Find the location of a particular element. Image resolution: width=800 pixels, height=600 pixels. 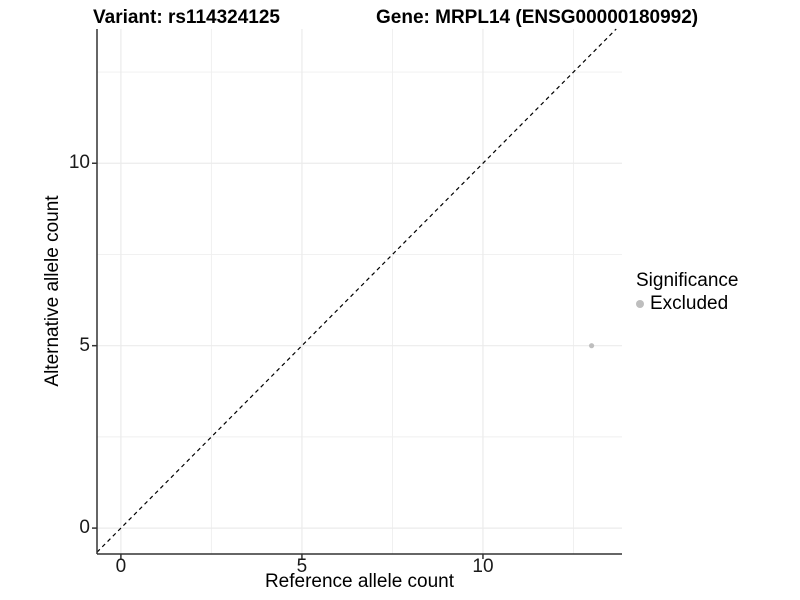

legend-item-excluded: Excluded is located at coordinates (687, 304).